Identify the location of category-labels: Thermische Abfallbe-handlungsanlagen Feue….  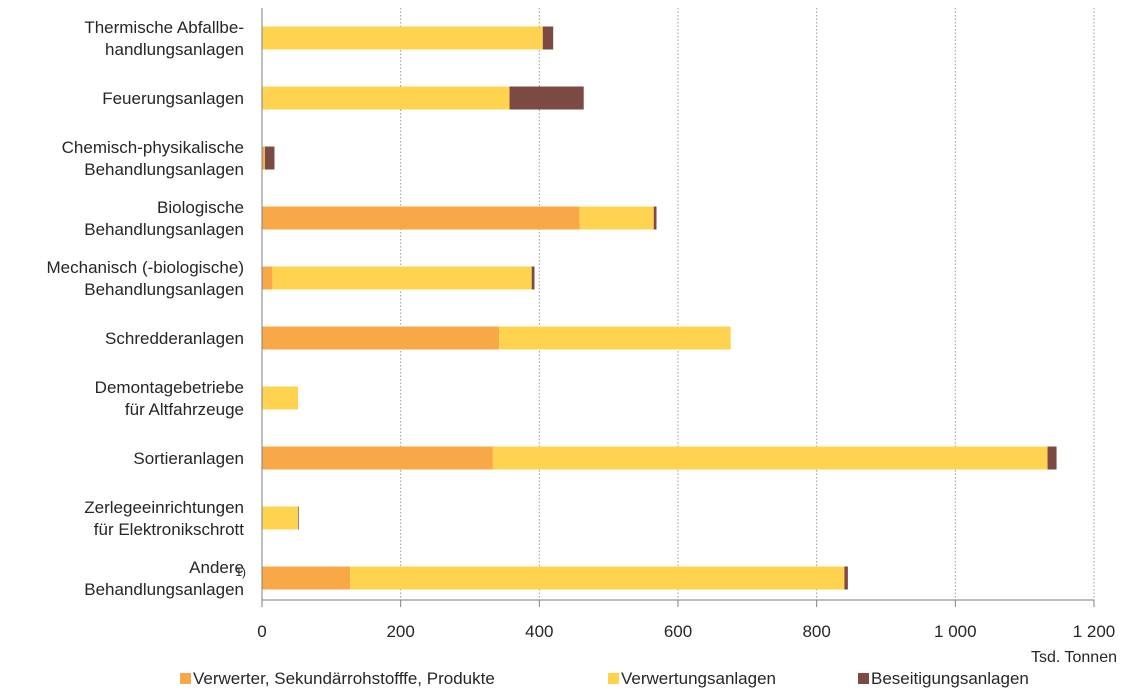
(146, 308).